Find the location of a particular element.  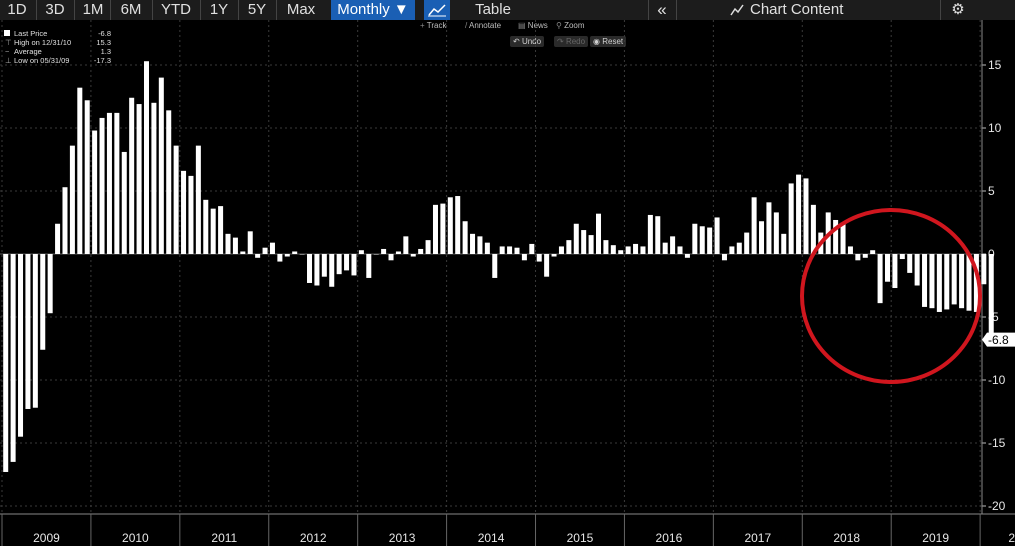

legend-low: ⊥ Low on 05/31/09 -17.3 is located at coordinates (57, 60).